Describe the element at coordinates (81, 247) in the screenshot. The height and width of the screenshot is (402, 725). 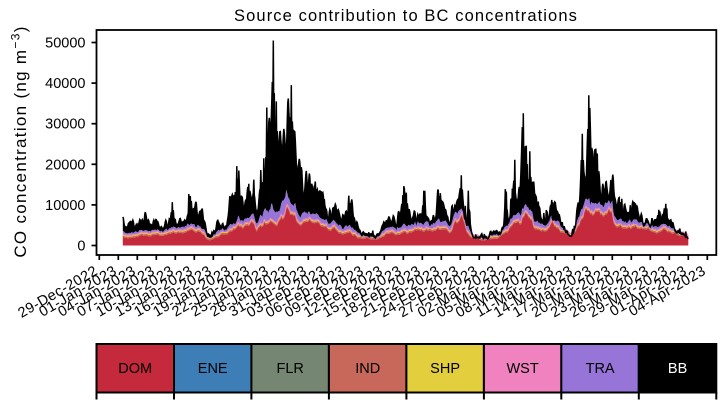
I see `svg-text: 0` at that location.